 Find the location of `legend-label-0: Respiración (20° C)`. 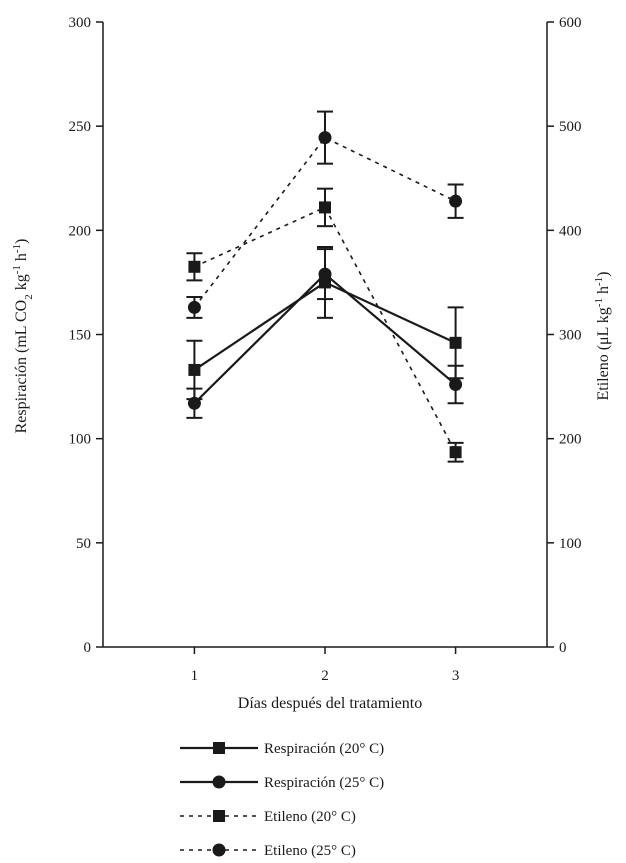

legend-label-0: Respiración (20° C) is located at coordinates (324, 749).